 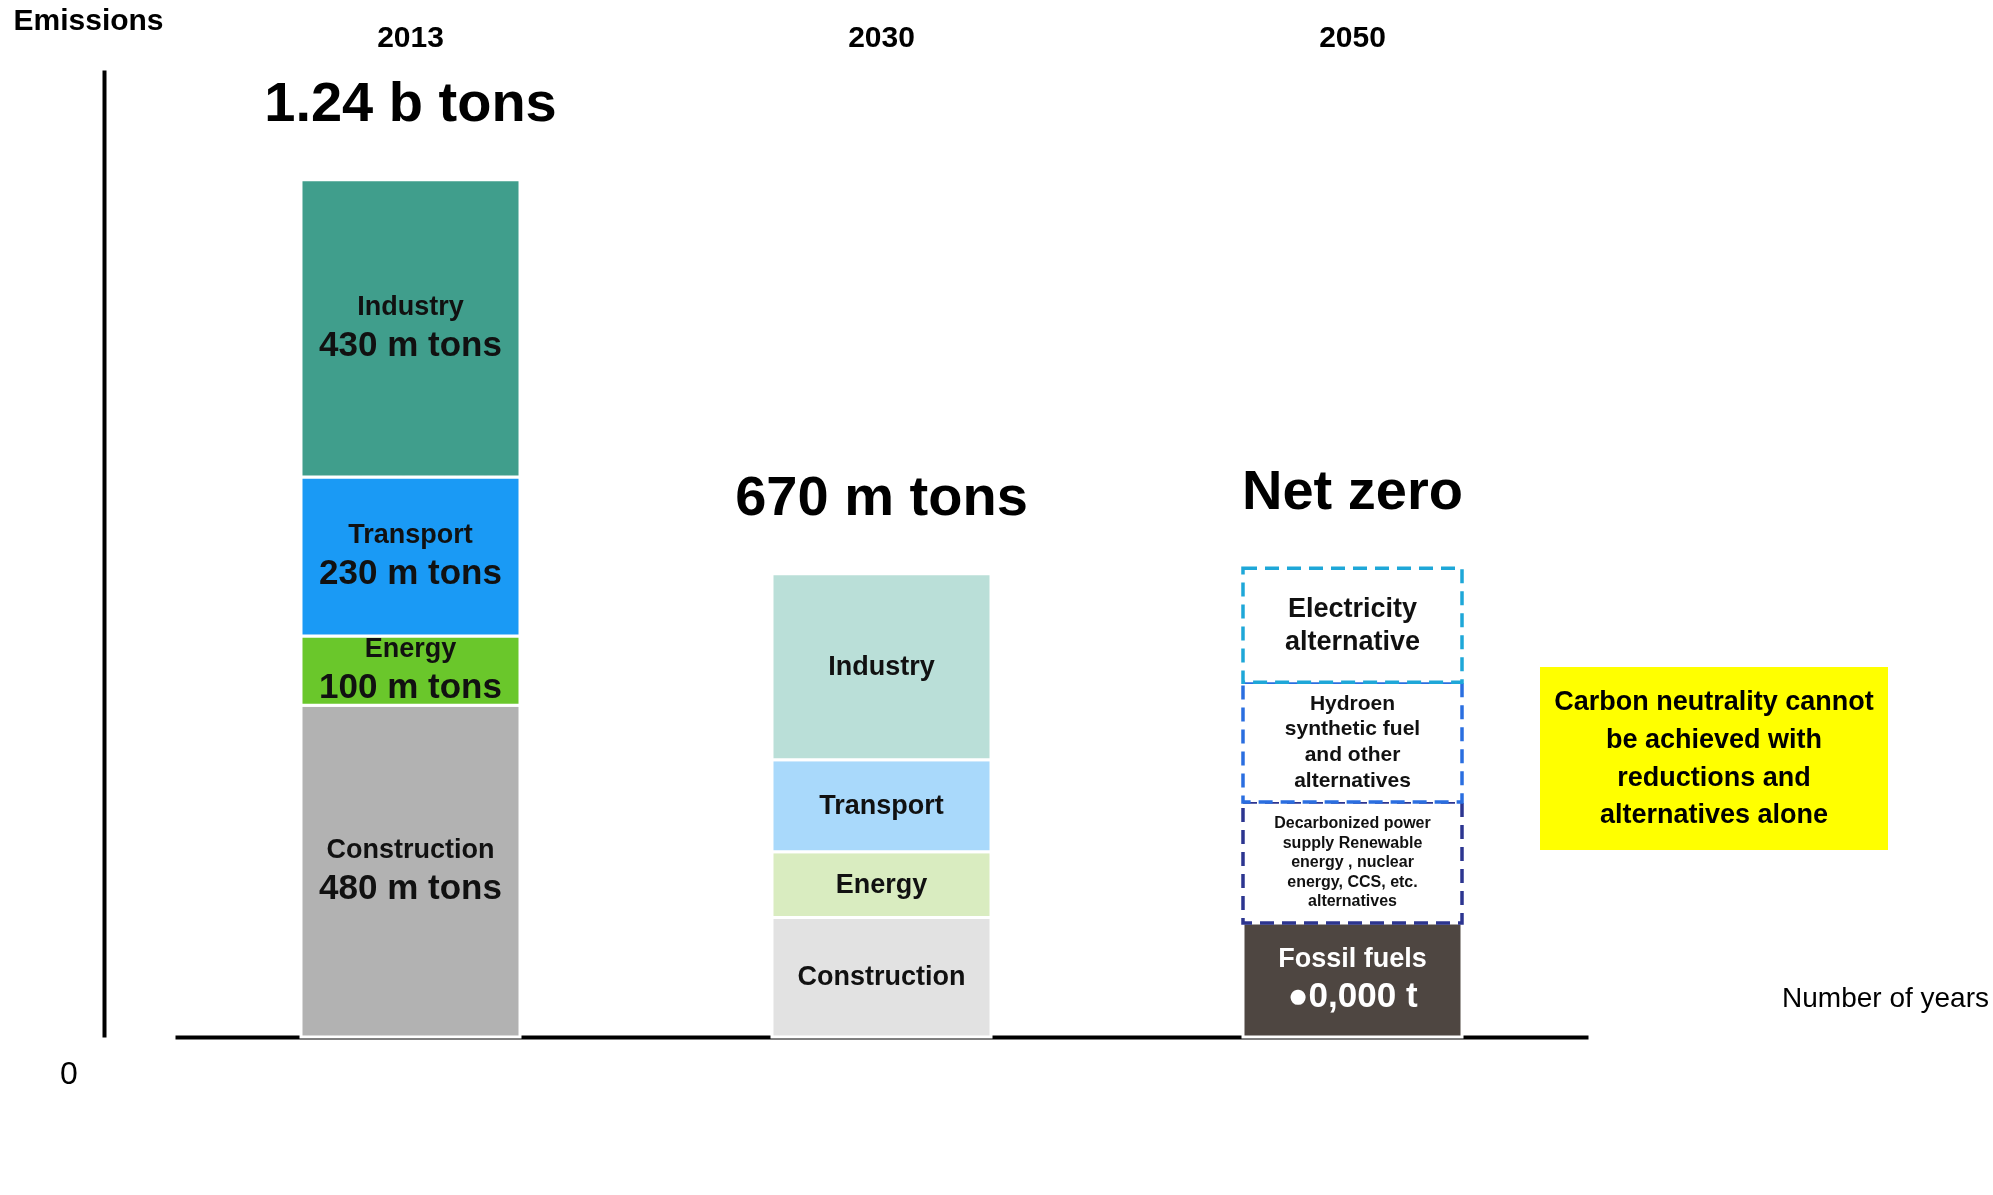 What do you see at coordinates (881, 36) in the screenshot?
I see `x-tick-label: 2030` at bounding box center [881, 36].